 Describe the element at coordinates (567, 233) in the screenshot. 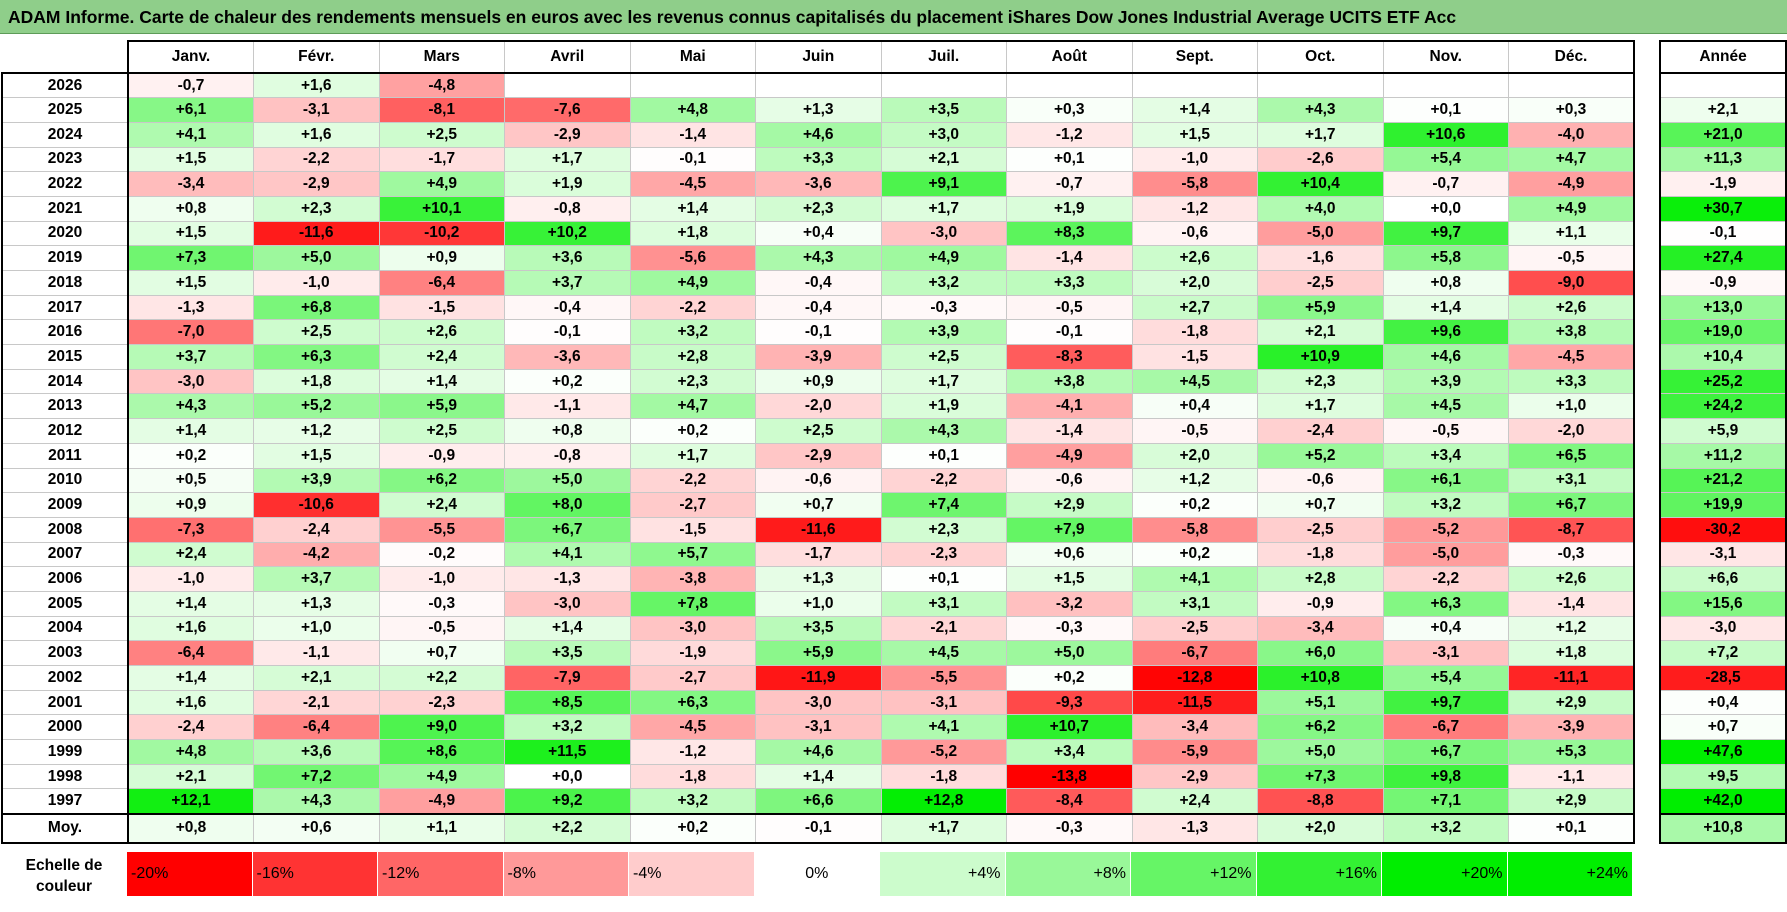

I see `monthly-return-cell: +10,2` at that location.